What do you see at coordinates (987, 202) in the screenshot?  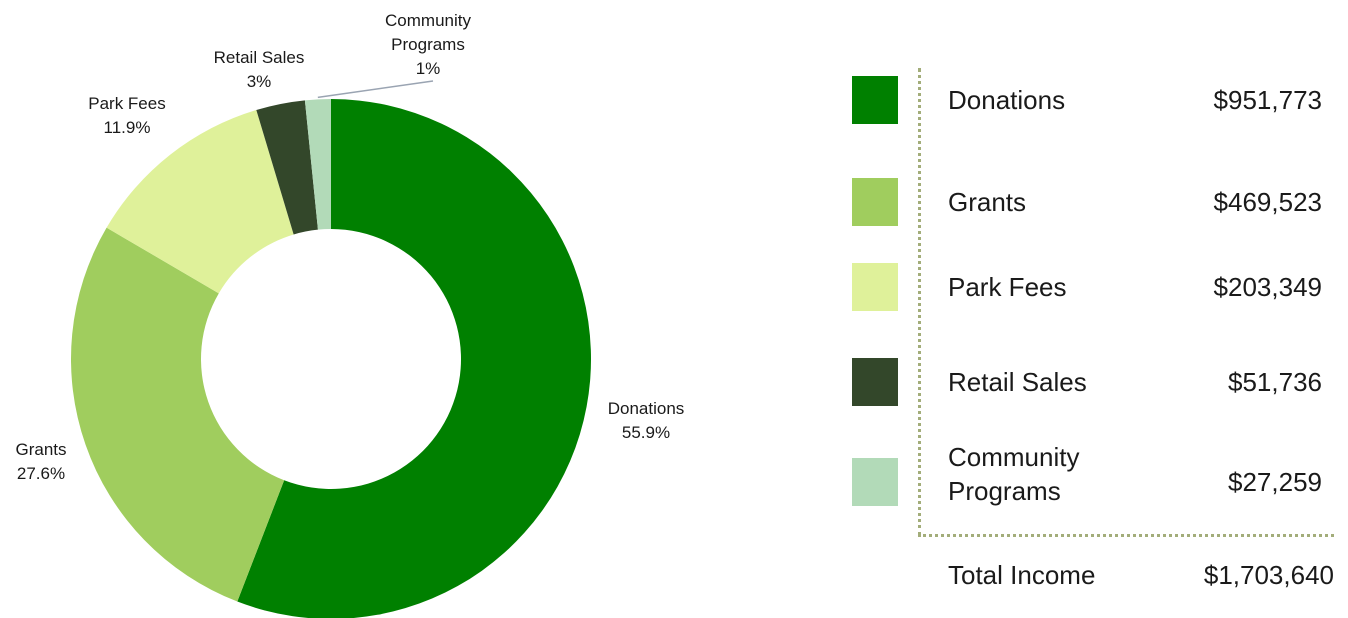 I see `legend-label-grants: Grants` at bounding box center [987, 202].